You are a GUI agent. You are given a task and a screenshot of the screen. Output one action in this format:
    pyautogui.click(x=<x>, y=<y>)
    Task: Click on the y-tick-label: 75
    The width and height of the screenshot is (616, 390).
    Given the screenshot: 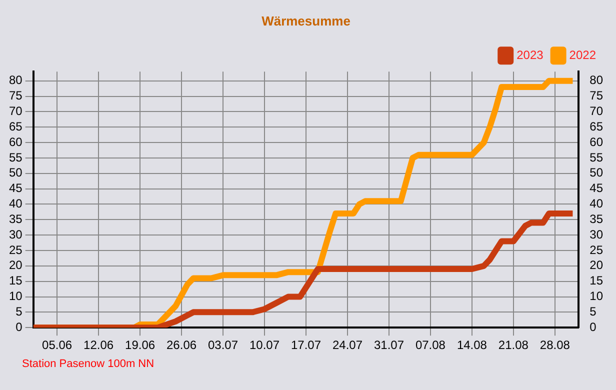 What is the action you would take?
    pyautogui.click(x=15, y=95)
    